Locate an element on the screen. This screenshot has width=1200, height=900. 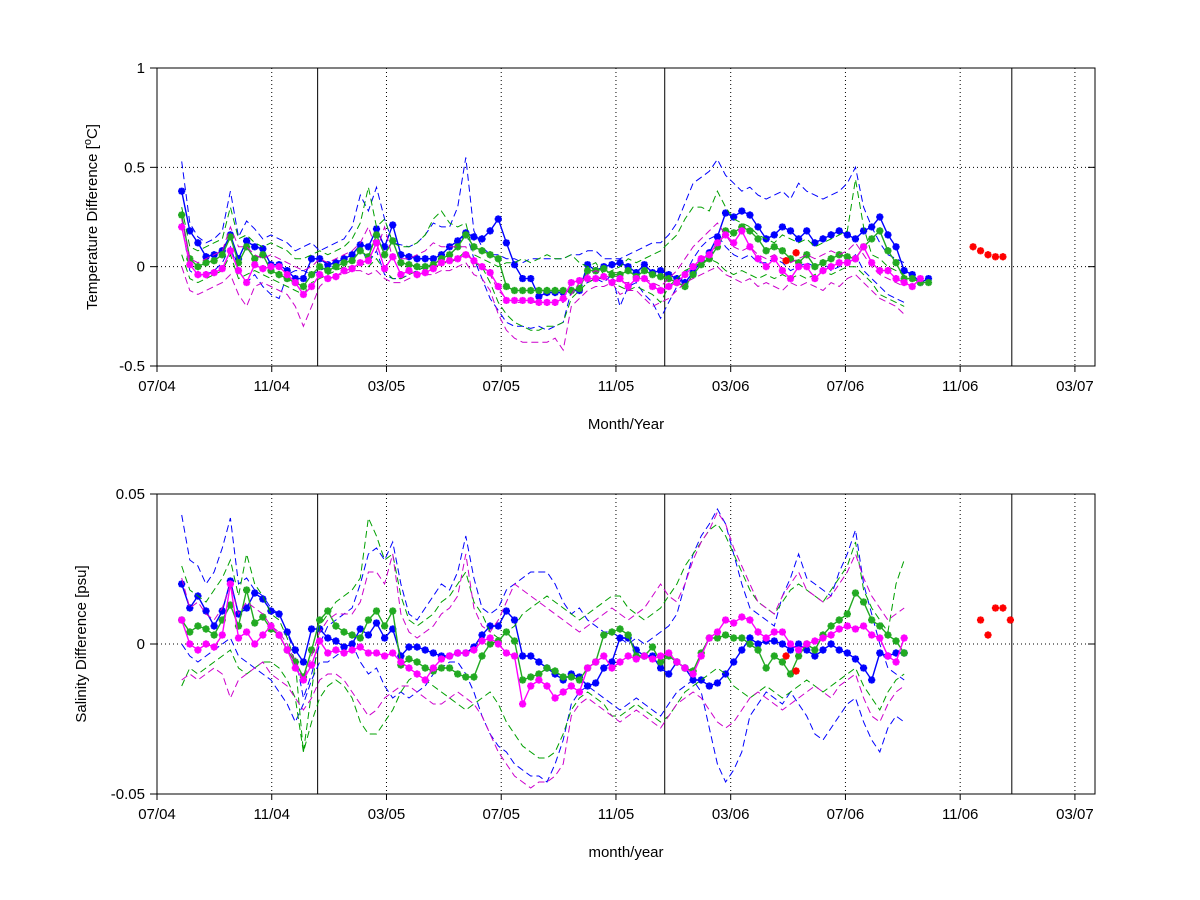
y-tick-label: 0 is located at coordinates (141, 644).